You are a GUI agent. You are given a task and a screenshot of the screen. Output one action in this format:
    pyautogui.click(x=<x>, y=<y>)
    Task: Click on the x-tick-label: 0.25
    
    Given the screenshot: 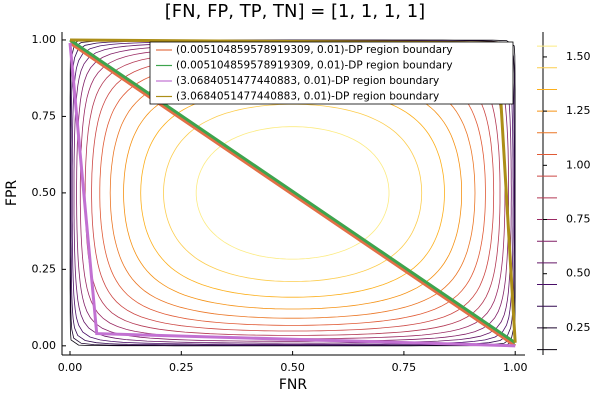 What is the action you would take?
    pyautogui.click(x=181, y=367)
    